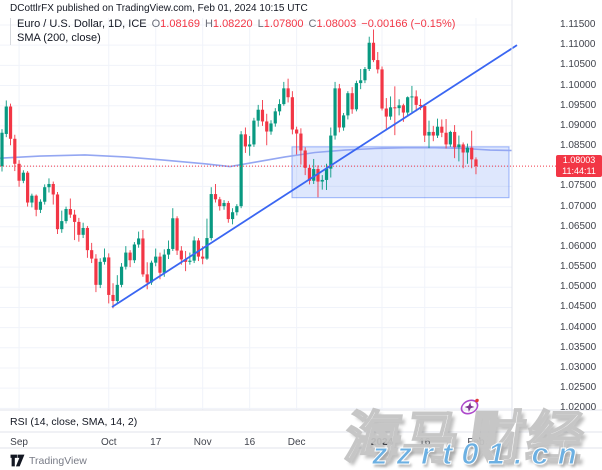 The width and height of the screenshot is (602, 470). I want to click on price-axis-label: 1.02500, so click(578, 388).